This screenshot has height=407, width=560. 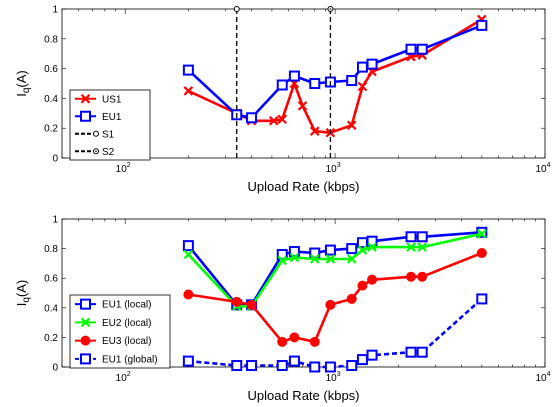 What do you see at coordinates (112, 99) in the screenshot?
I see `legend-label: US1` at bounding box center [112, 99].